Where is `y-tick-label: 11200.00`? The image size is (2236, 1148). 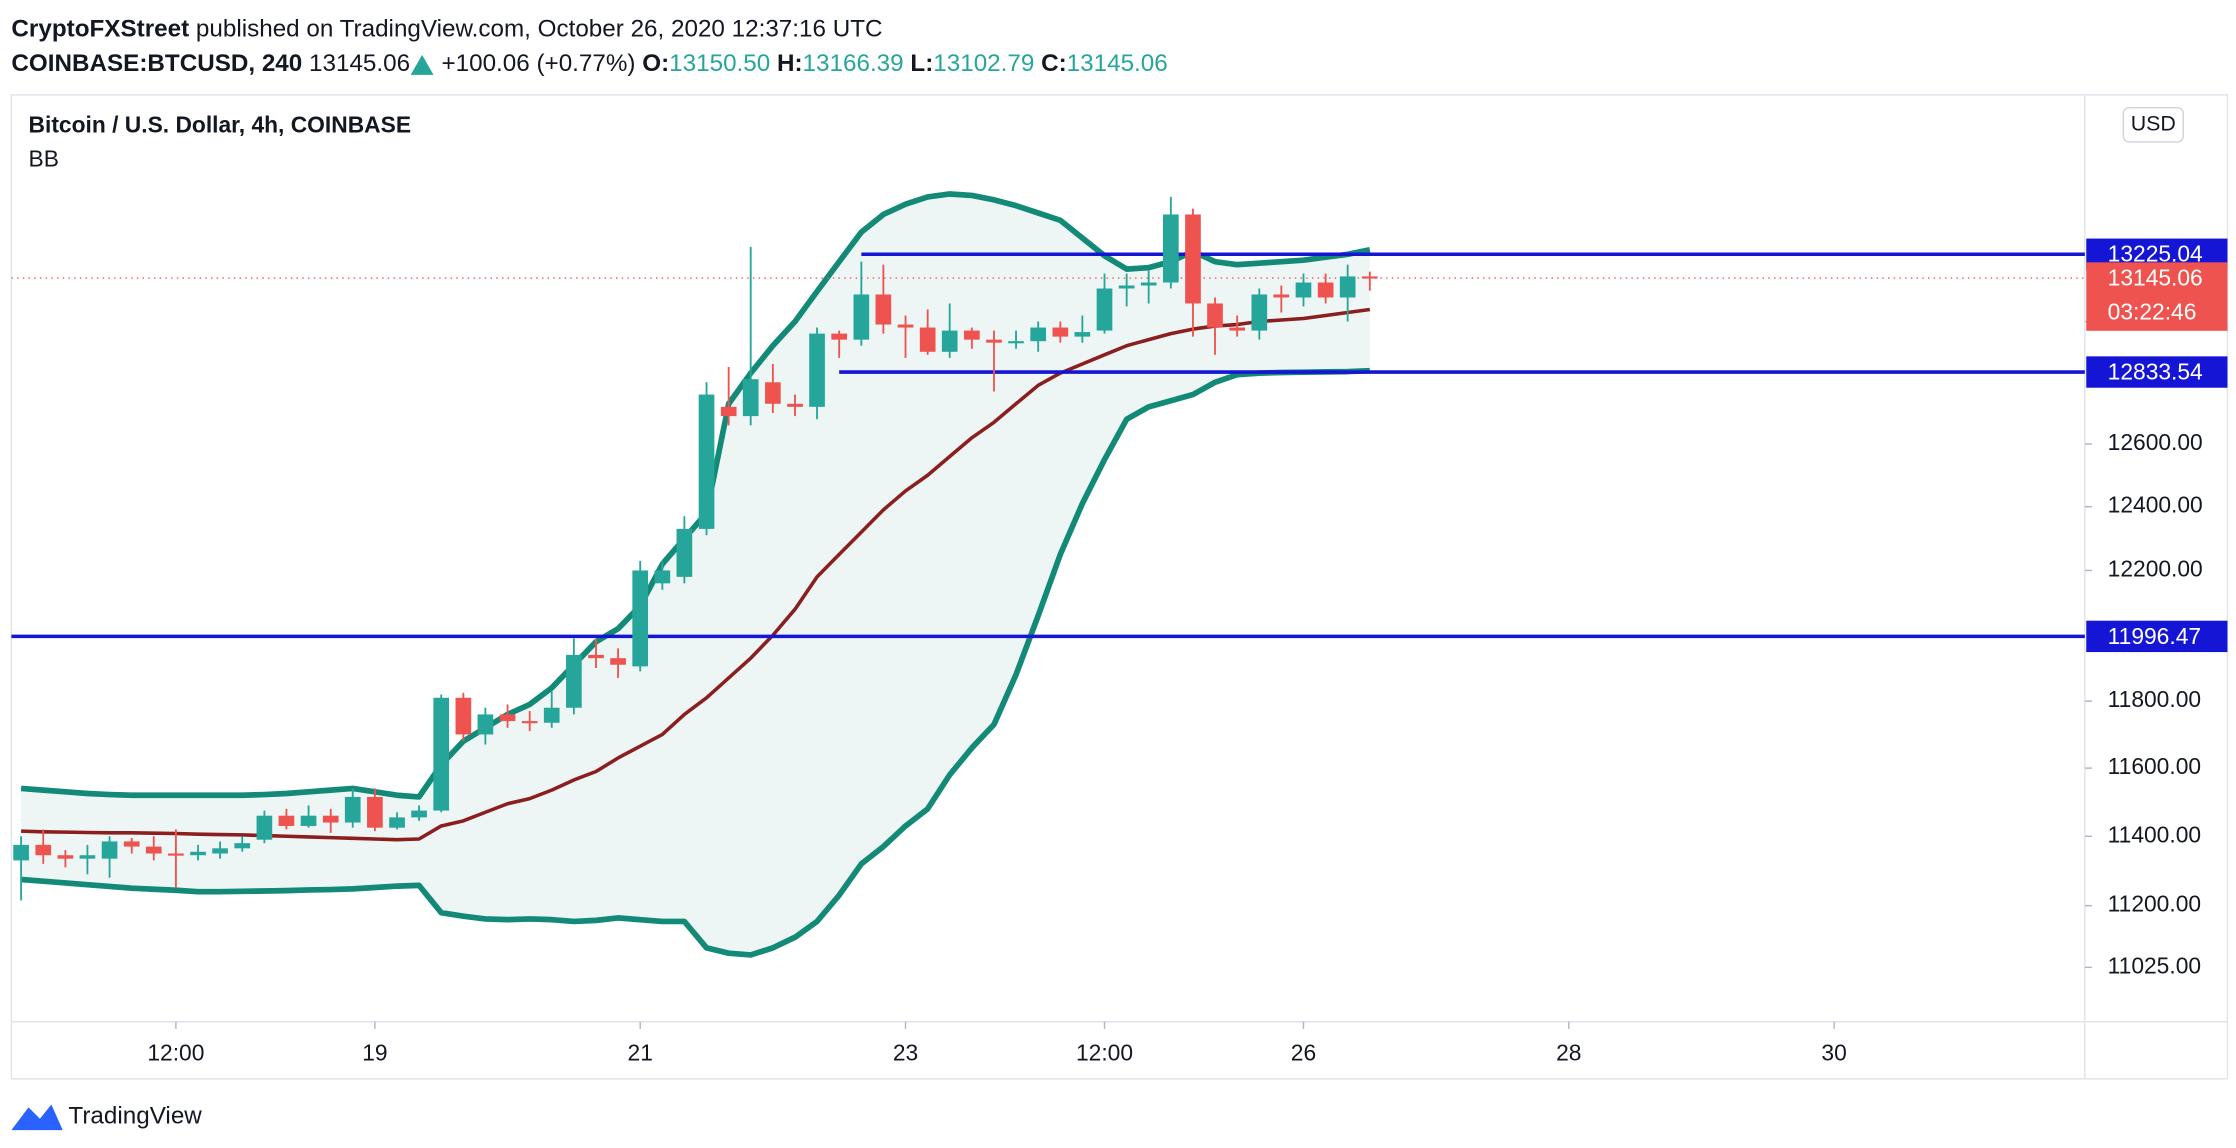 y-tick-label: 11200.00 is located at coordinates (2154, 904).